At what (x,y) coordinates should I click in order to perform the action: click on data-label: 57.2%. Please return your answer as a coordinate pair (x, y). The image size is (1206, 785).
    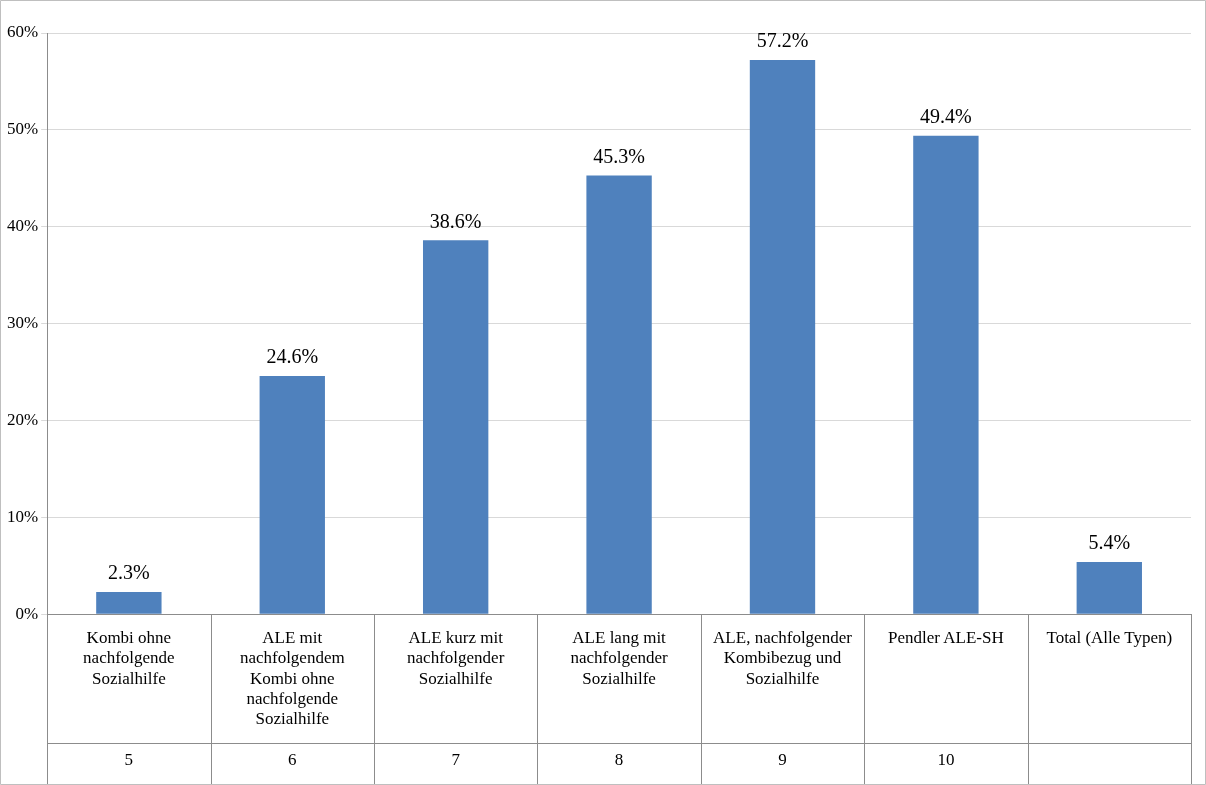
    Looking at the image, I should click on (782, 40).